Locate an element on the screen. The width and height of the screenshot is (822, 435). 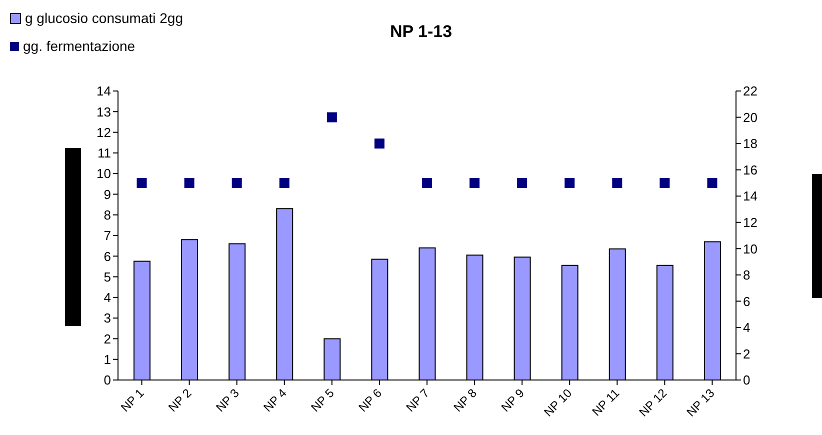
x-tick-label: NP 11 is located at coordinates (605, 402).